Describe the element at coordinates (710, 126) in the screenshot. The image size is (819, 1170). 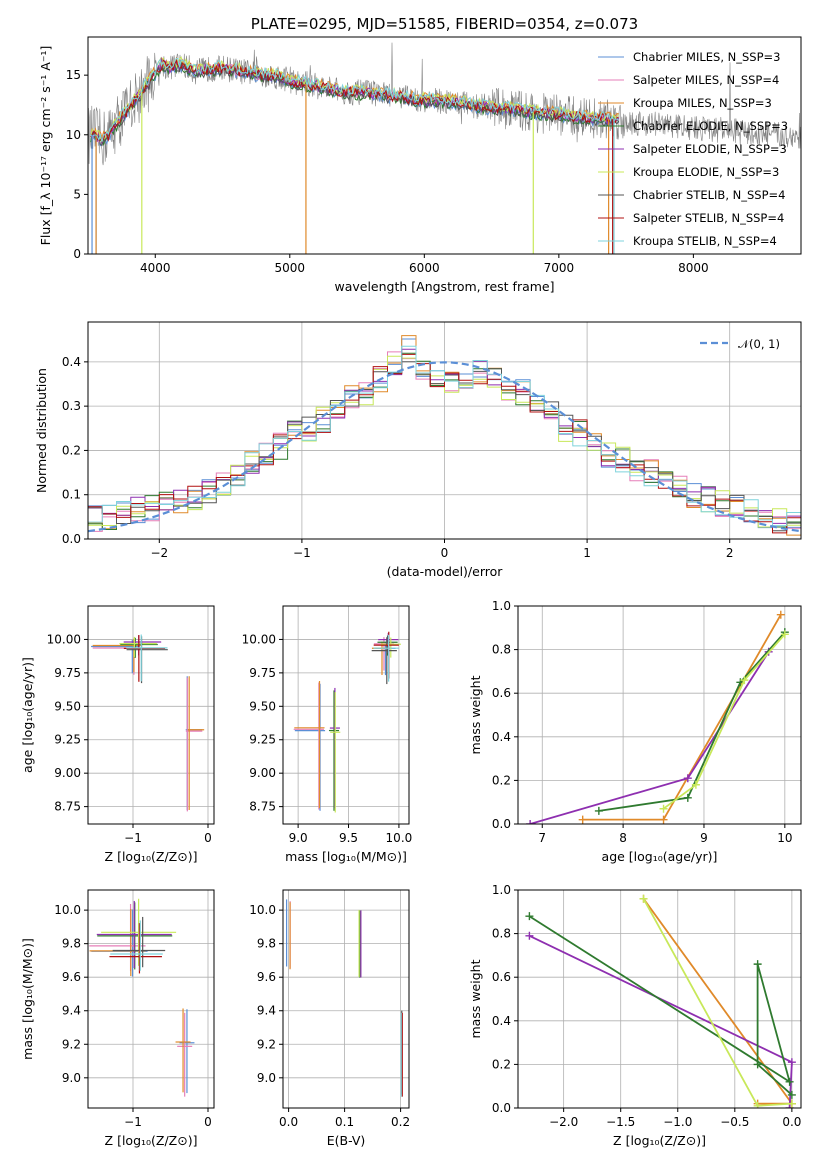
I see `legend-entry: Chabrier ELODIE, N_SSP=3` at that location.